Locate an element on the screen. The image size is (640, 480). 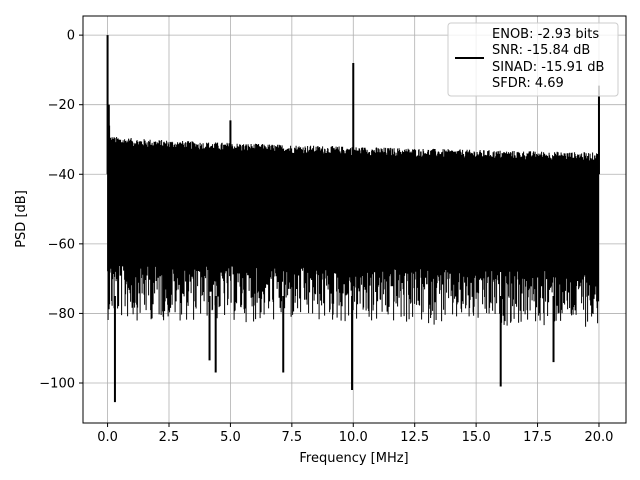
y-tick-label: −20 is located at coordinates (61, 105).